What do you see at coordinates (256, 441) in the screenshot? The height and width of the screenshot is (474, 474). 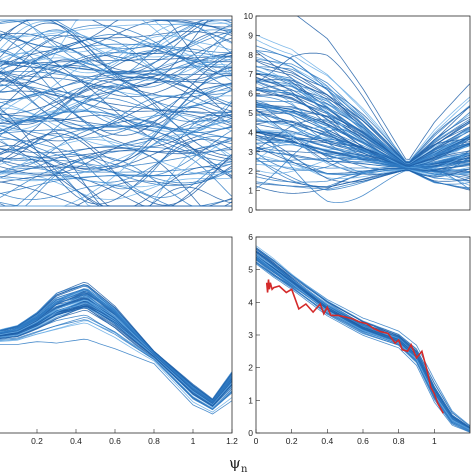 I see `x-tick-label: 0` at bounding box center [256, 441].